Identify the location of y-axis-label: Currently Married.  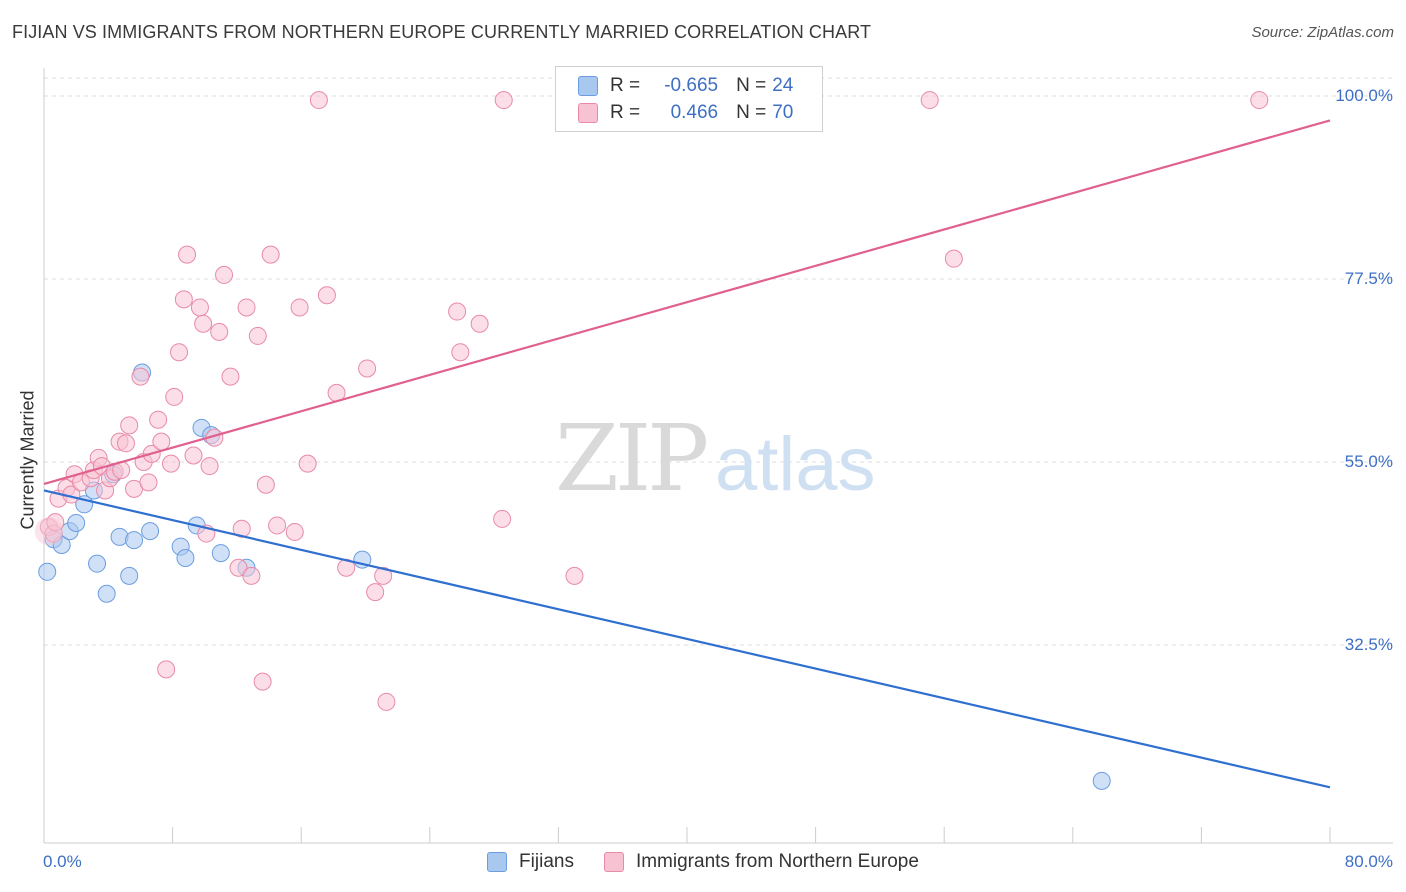
(27, 460).